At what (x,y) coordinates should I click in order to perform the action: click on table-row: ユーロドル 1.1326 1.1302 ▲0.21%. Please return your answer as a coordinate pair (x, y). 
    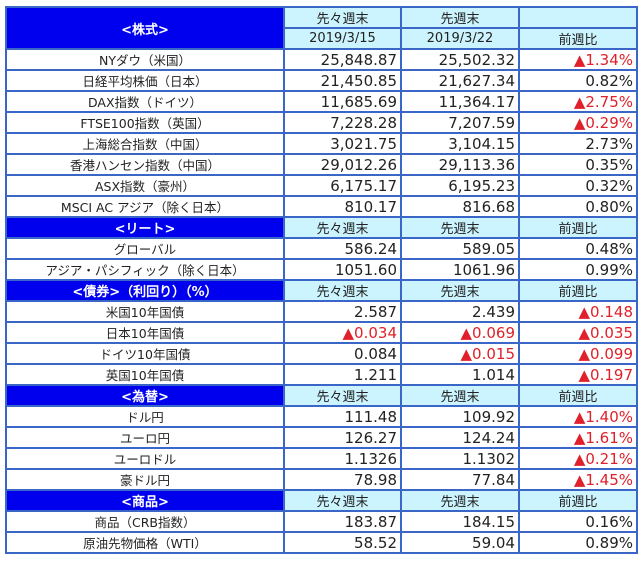
    Looking at the image, I should click on (321, 458).